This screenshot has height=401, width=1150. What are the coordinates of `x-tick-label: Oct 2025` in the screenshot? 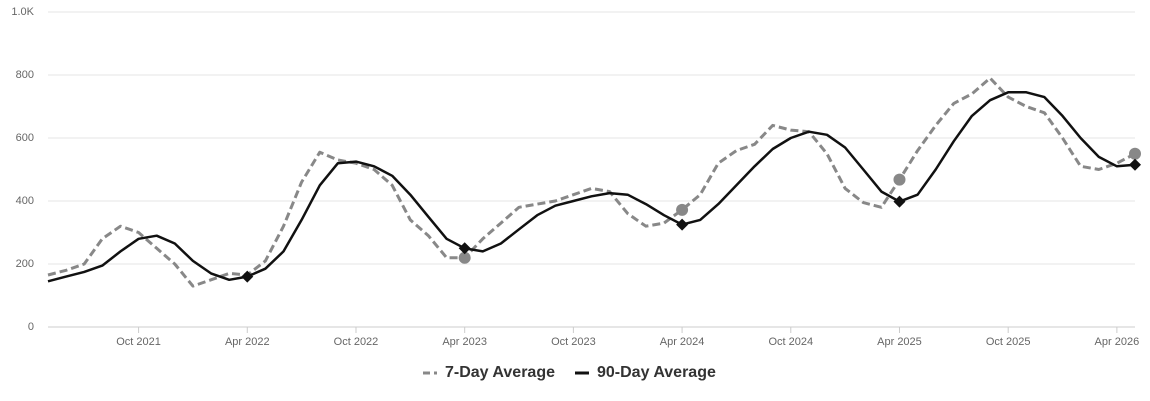 It's located at (1008, 342).